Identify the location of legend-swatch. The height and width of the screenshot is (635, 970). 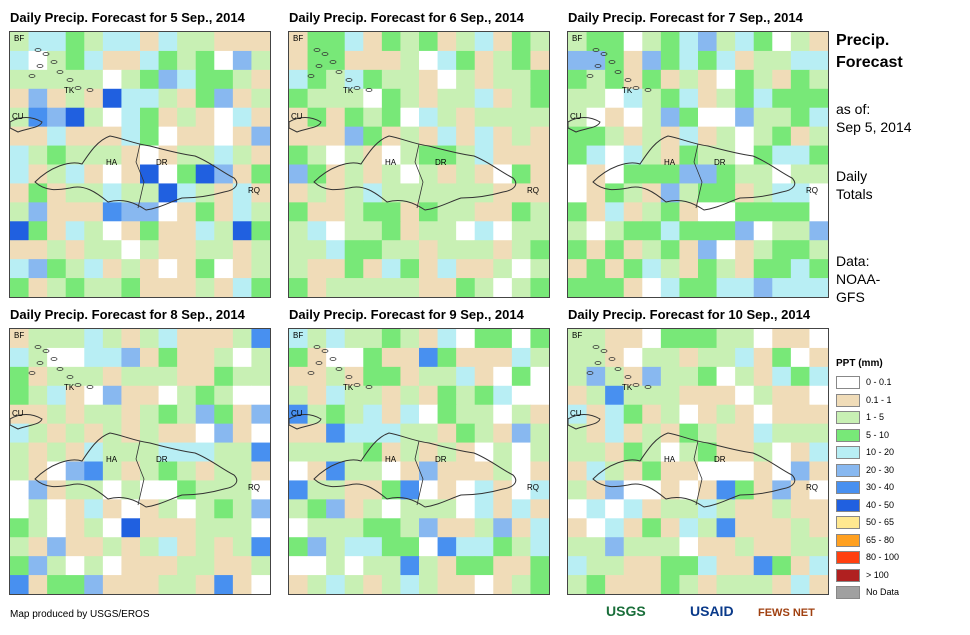
(848, 592).